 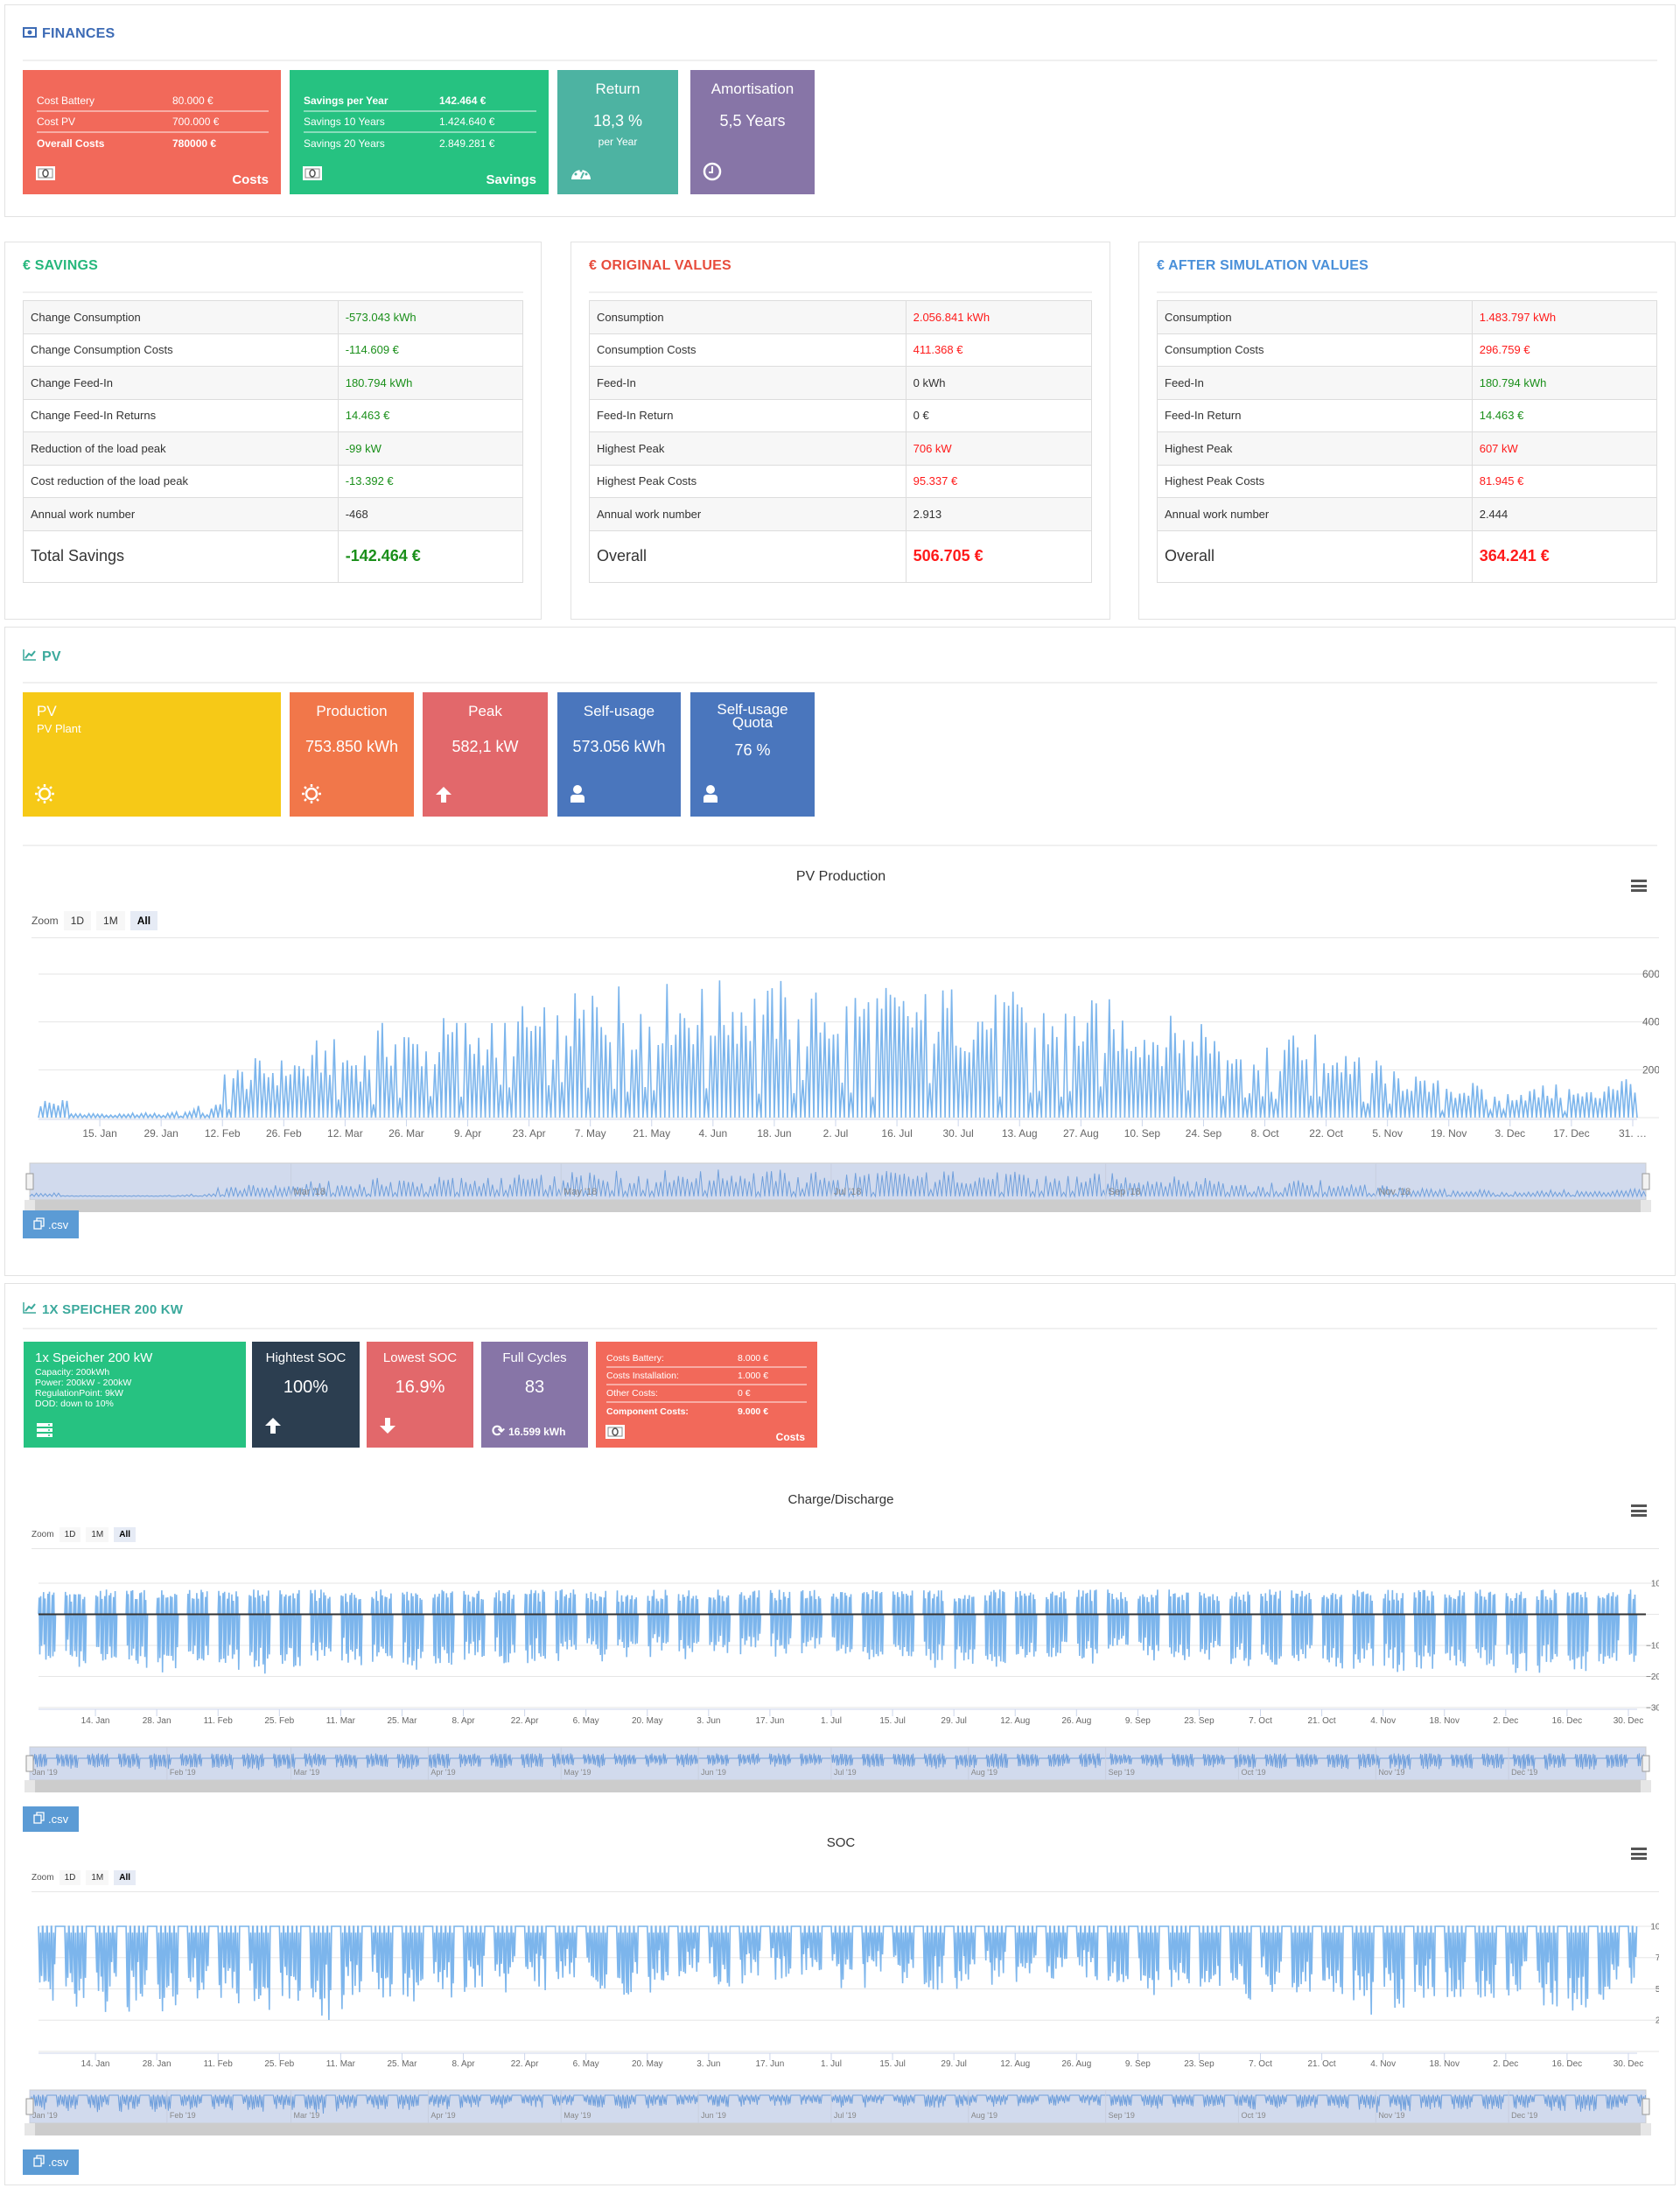 I want to click on navigator-label: Aug '19, so click(x=984, y=2116).